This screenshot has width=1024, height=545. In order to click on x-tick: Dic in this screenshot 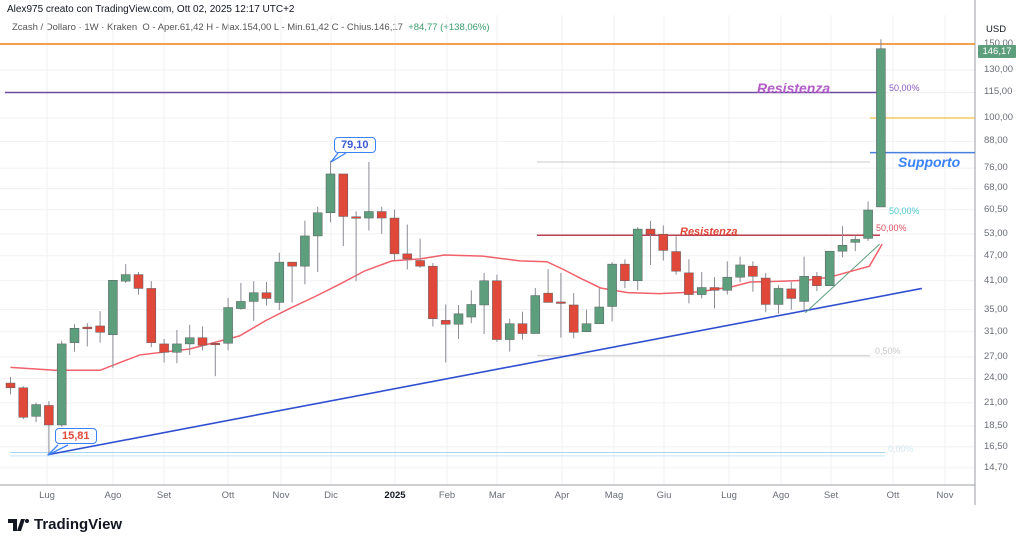, I will do `click(331, 495)`.